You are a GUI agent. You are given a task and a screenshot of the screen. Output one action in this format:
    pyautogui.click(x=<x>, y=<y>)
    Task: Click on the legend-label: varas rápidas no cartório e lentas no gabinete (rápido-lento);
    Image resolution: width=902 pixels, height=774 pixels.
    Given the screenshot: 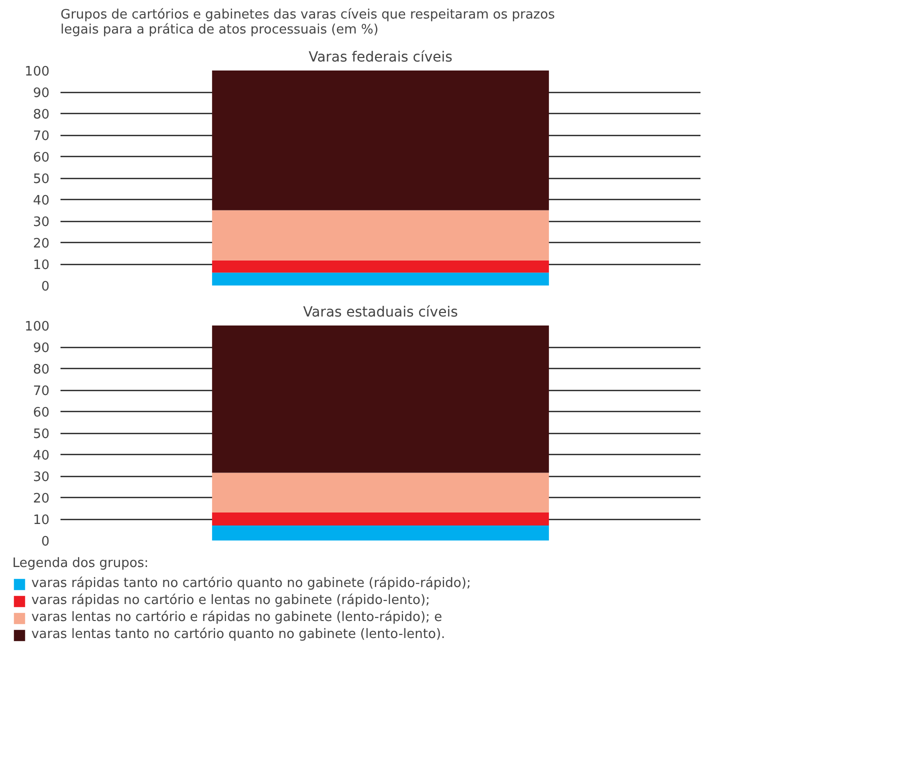 What is the action you would take?
    pyautogui.click(x=230, y=600)
    